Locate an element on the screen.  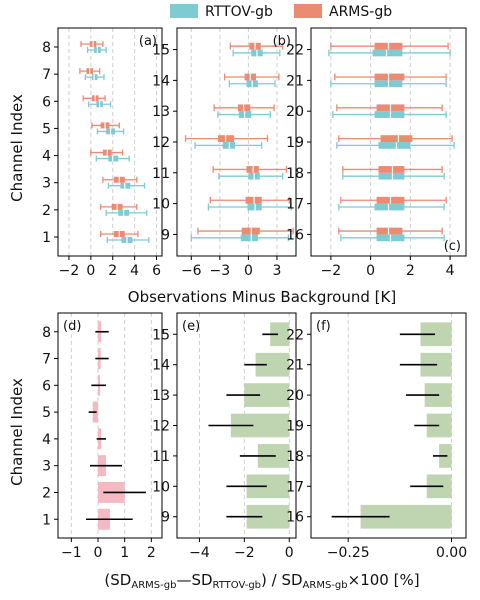
x-tick-label: 4 is located at coordinates (450, 271).